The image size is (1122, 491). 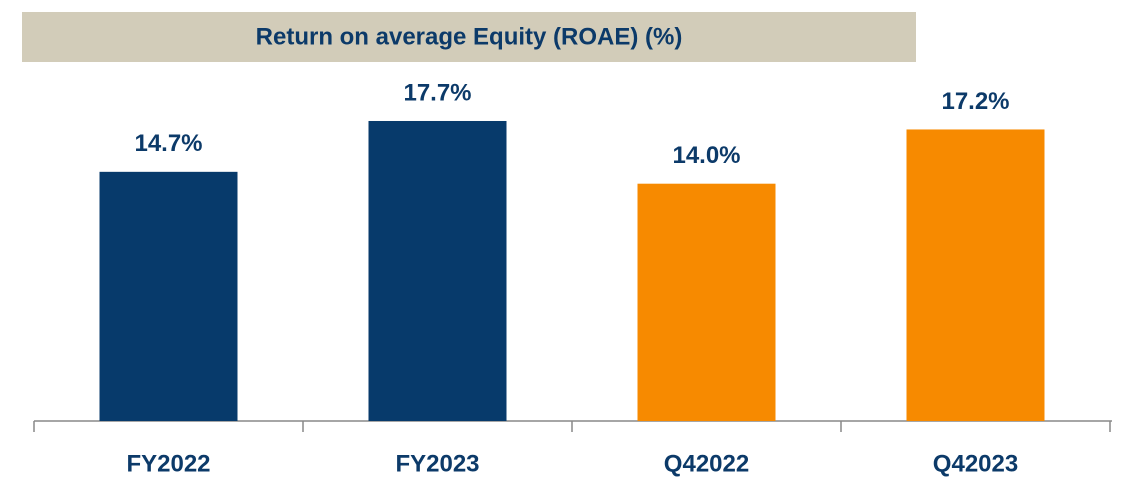 What do you see at coordinates (437, 92) in the screenshot?
I see `value-label: 17.7%` at bounding box center [437, 92].